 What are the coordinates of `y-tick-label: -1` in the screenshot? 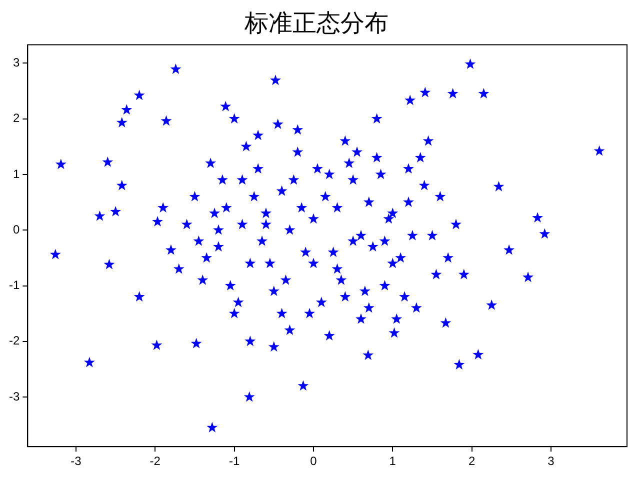 It's located at (14, 285).